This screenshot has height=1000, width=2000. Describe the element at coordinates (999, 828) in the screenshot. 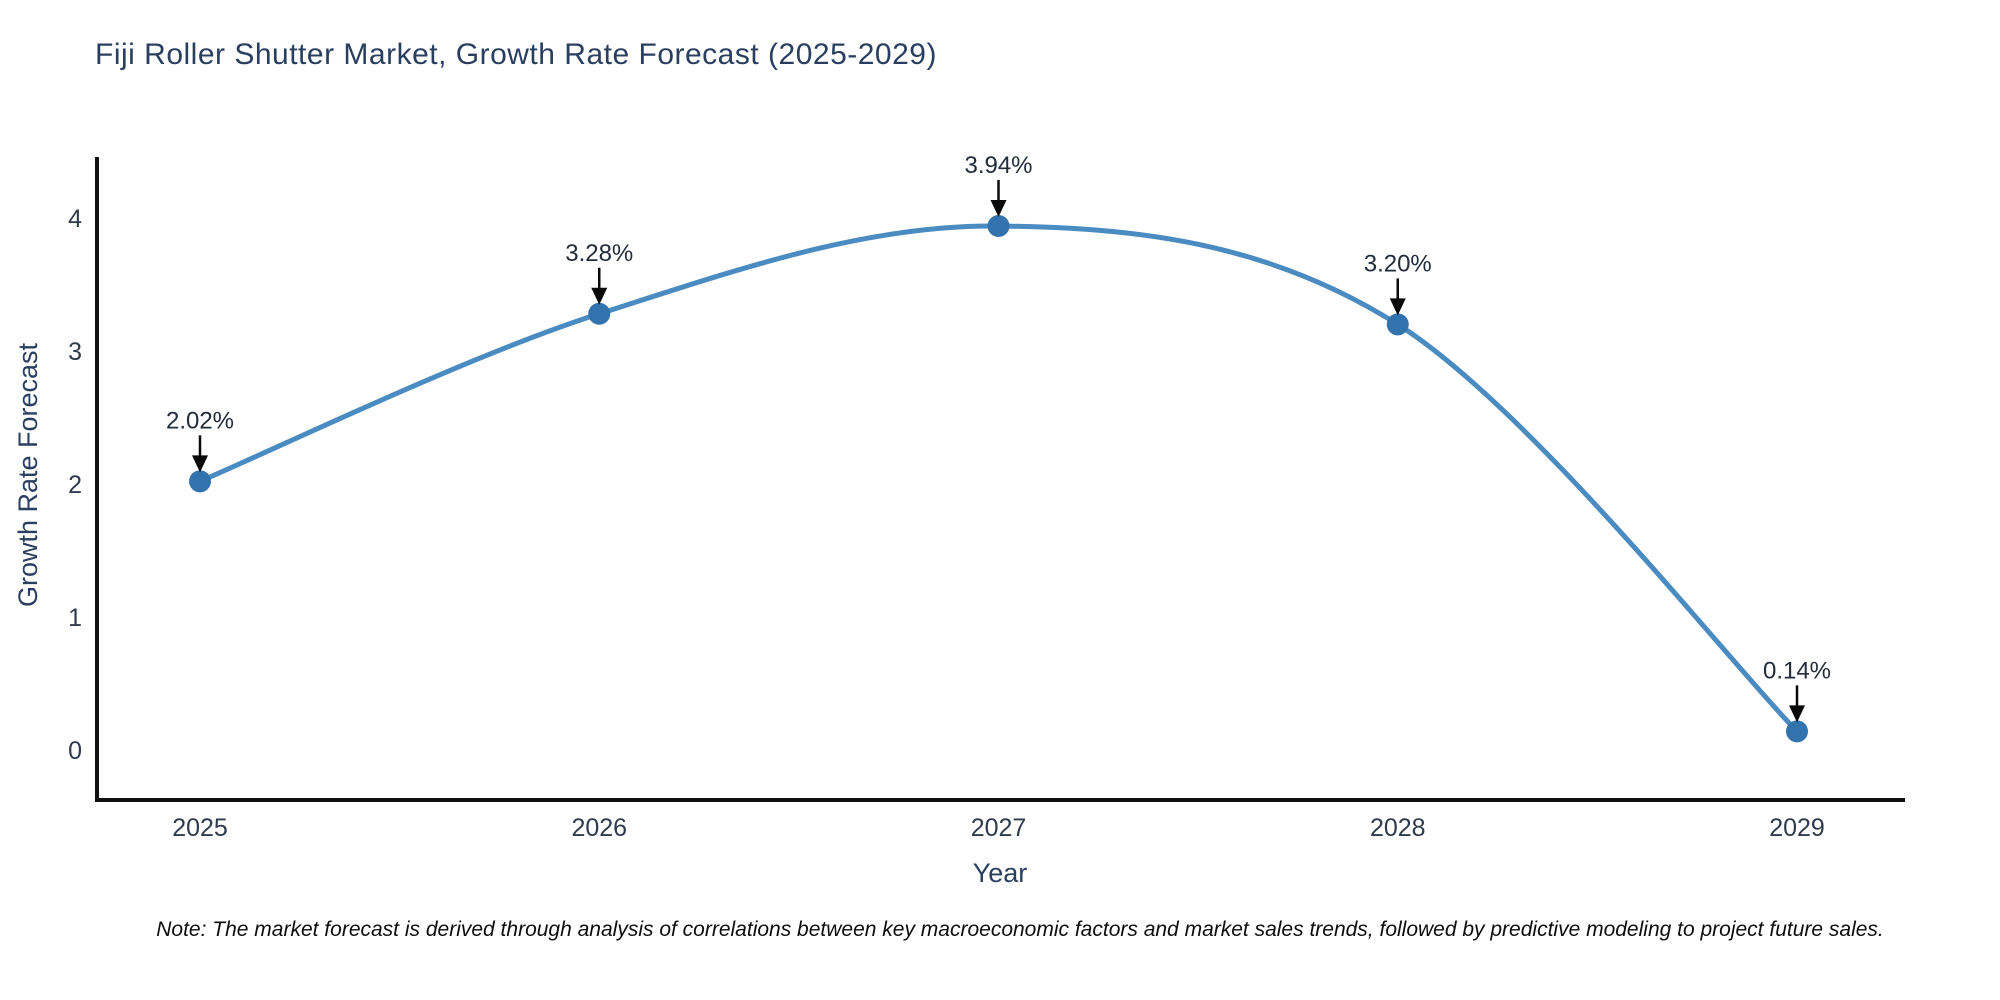

I see `x-tick-label: 2027` at that location.